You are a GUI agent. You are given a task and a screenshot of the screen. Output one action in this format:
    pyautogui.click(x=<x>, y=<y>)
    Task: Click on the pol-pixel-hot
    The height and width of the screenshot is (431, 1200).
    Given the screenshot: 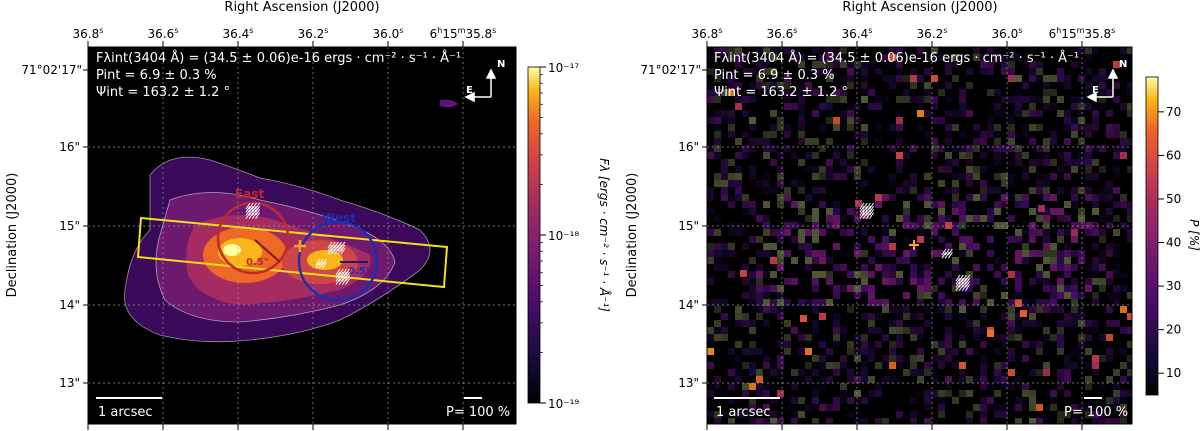 What is the action you would take?
    pyautogui.click(x=1023, y=313)
    